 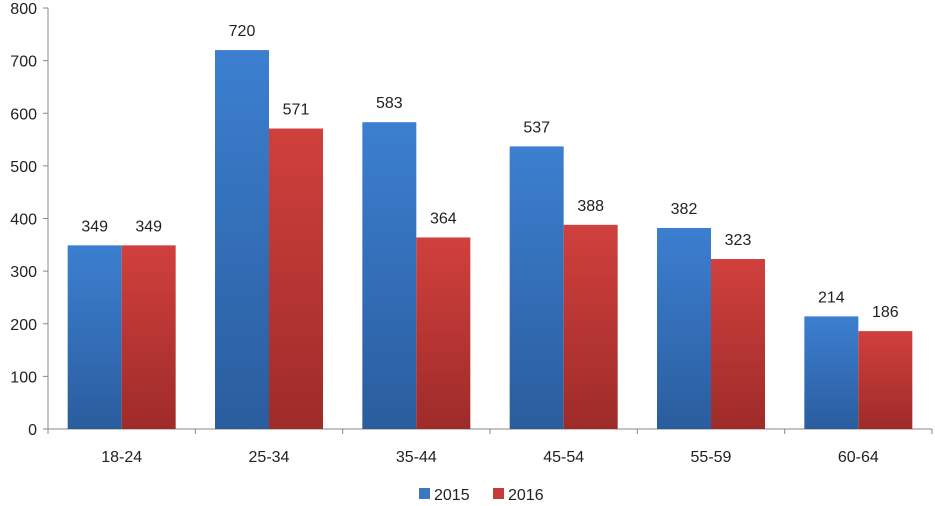 I want to click on data-label: 388, so click(x=590, y=206).